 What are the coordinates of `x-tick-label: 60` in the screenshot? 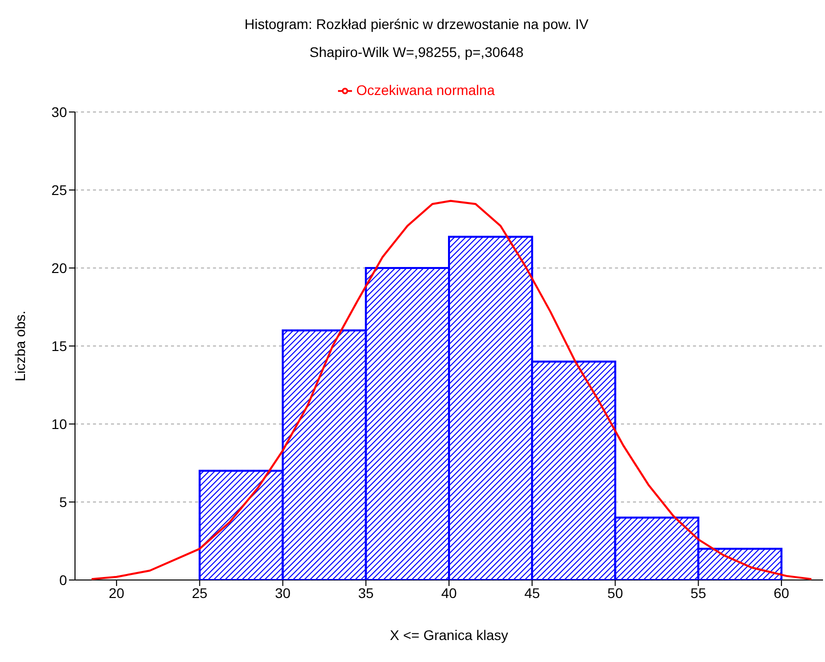 It's located at (782, 592).